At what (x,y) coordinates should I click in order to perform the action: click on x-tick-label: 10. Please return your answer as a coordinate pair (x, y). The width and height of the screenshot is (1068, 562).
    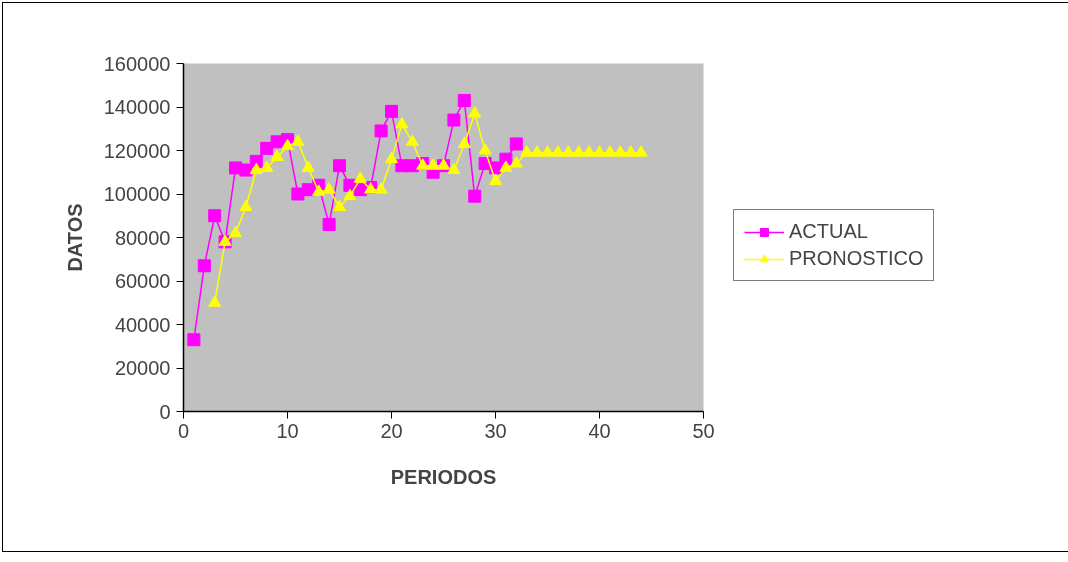
    Looking at the image, I should click on (287, 430).